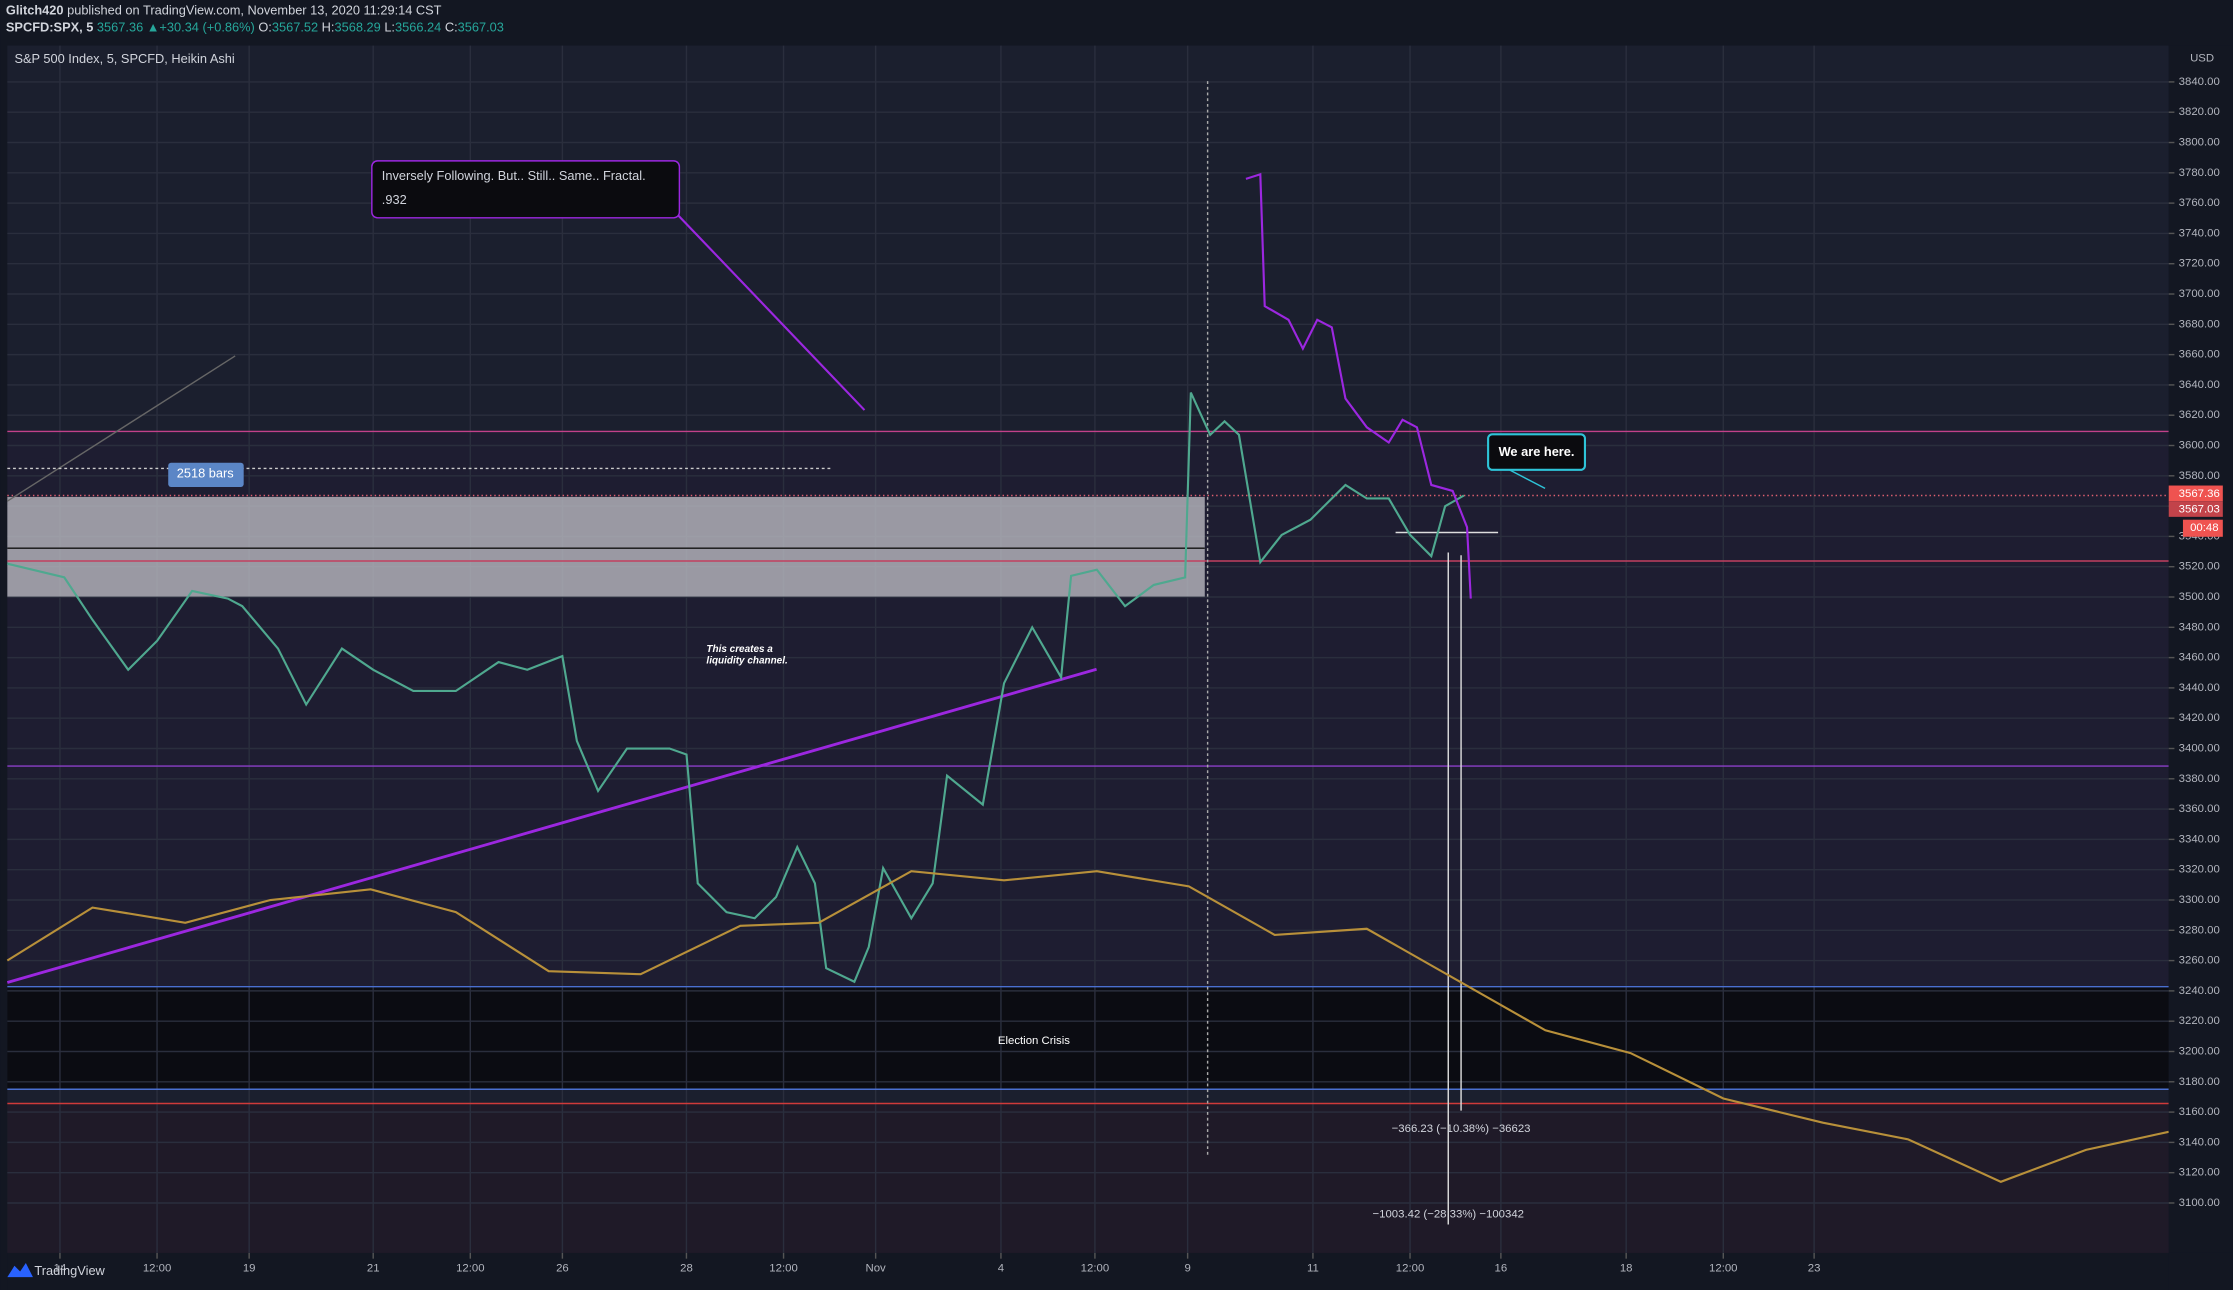 The image size is (2233, 1290). I want to click on y-tick-label: 3680.00, so click(2199, 324).